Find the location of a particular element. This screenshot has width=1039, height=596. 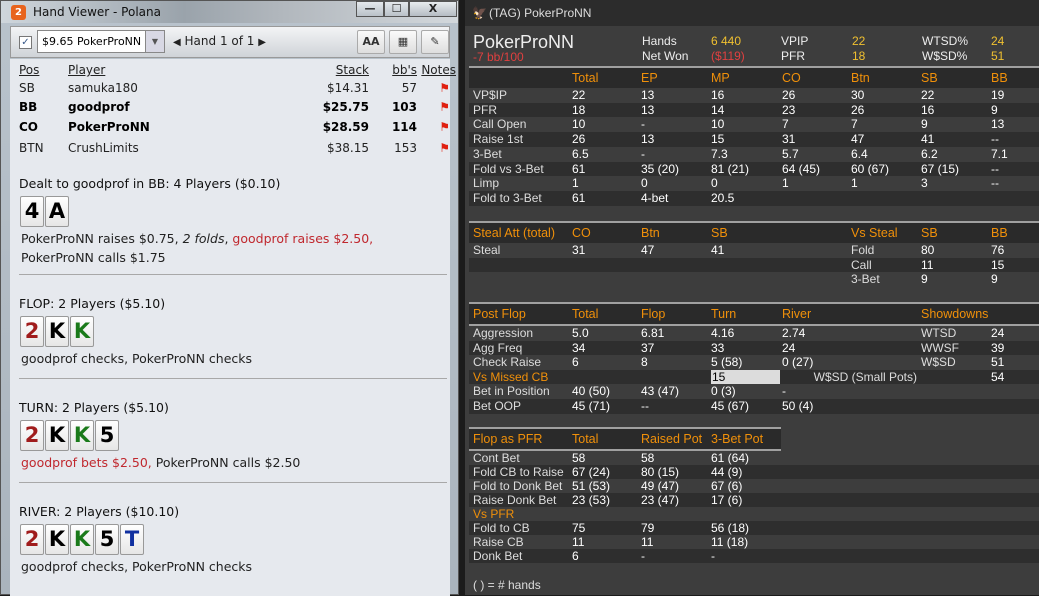

stat-cell: 61 is located at coordinates (579, 197).